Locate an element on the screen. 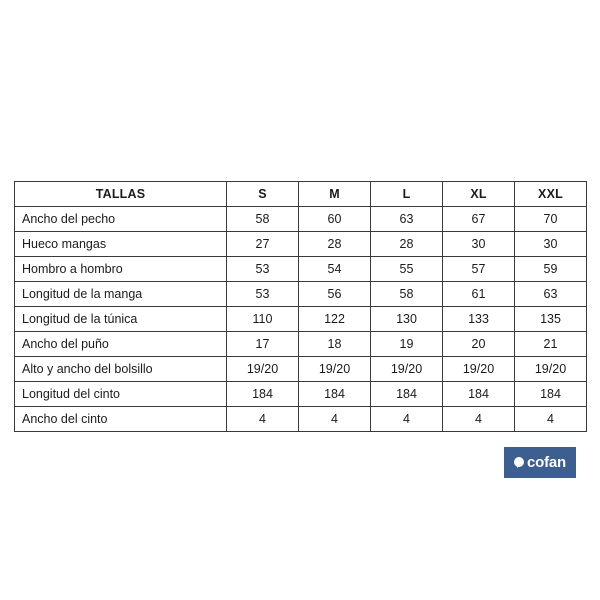 This screenshot has height=600, width=600. cell-value: 61 is located at coordinates (478, 294).